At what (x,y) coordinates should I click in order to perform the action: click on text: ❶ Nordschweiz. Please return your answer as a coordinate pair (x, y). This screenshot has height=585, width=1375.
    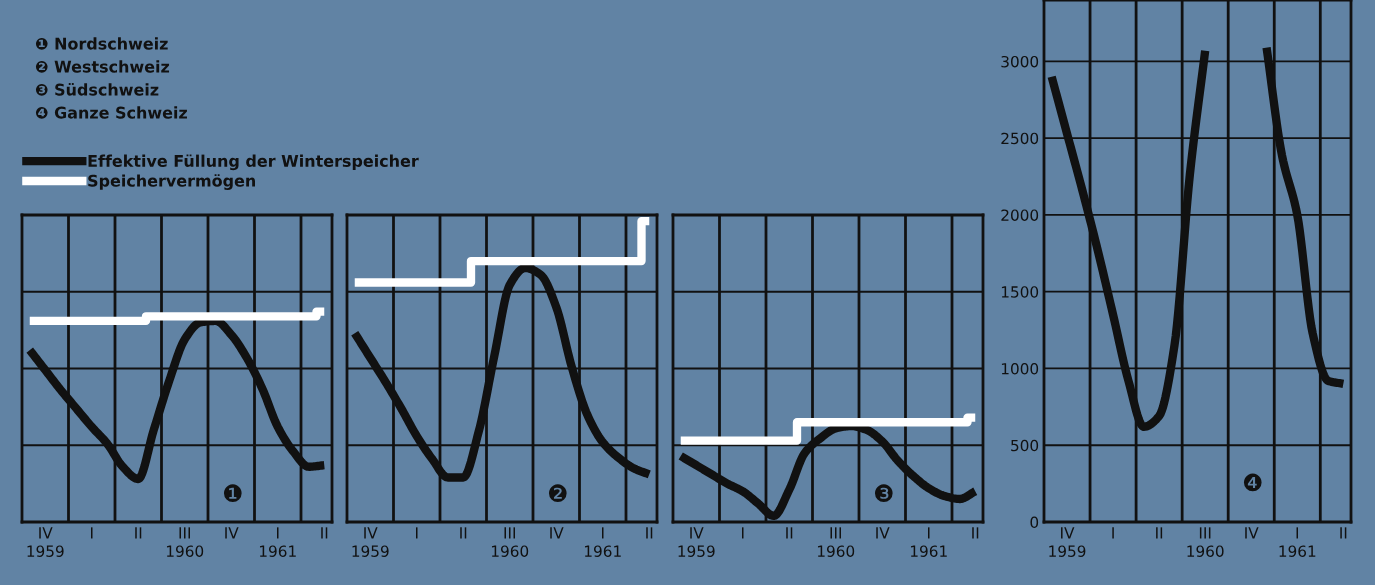
    Looking at the image, I should click on (101, 43).